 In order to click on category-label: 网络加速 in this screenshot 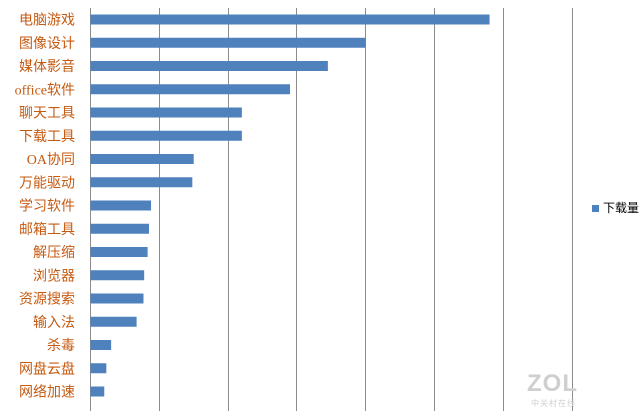, I will do `click(47, 393)`.